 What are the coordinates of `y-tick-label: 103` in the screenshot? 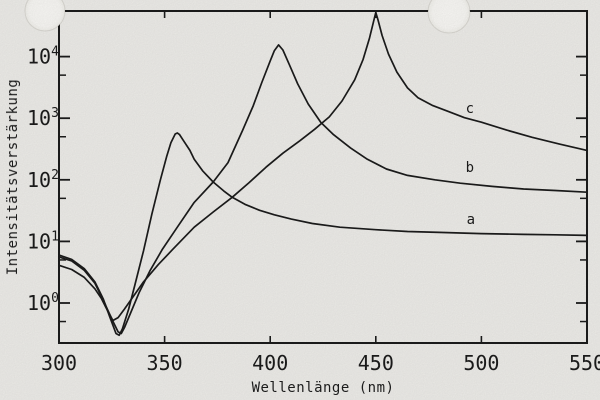 It's located at (43, 118).